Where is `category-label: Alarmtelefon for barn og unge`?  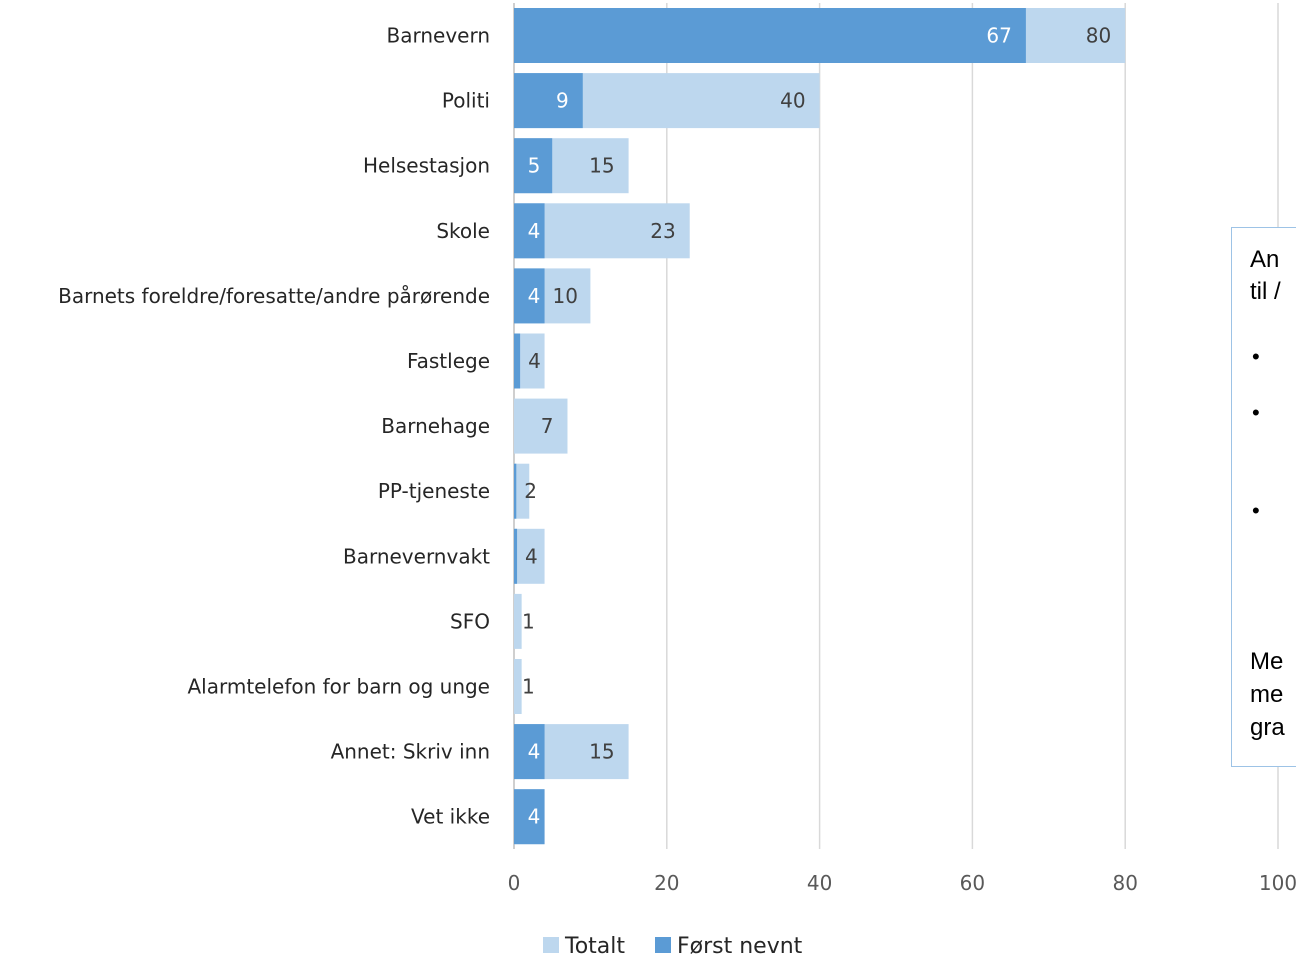
category-label: Alarmtelefon for barn og unge is located at coordinates (338, 687).